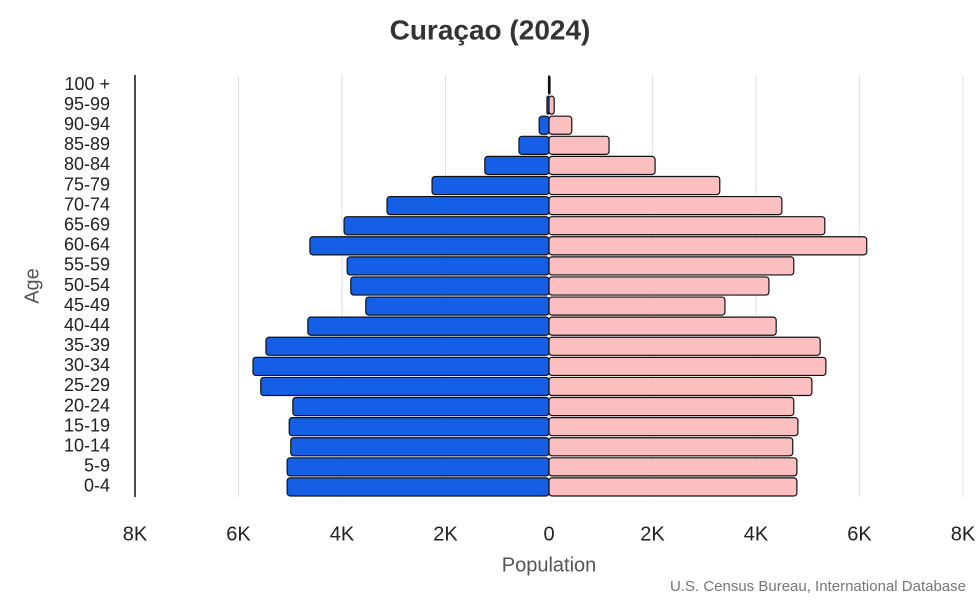 The image size is (980, 600). I want to click on y-tick-label: 75-79, so click(87, 184).